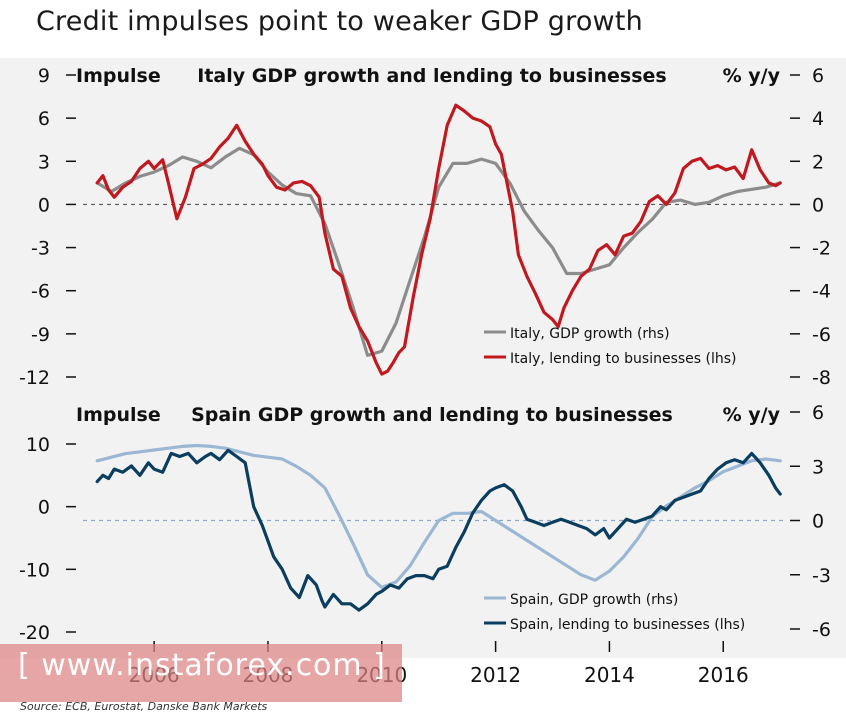 This screenshot has width=846, height=715. Describe the element at coordinates (594, 600) in the screenshot. I see `legend-label: Spain, GDP growth (rhs)` at that location.